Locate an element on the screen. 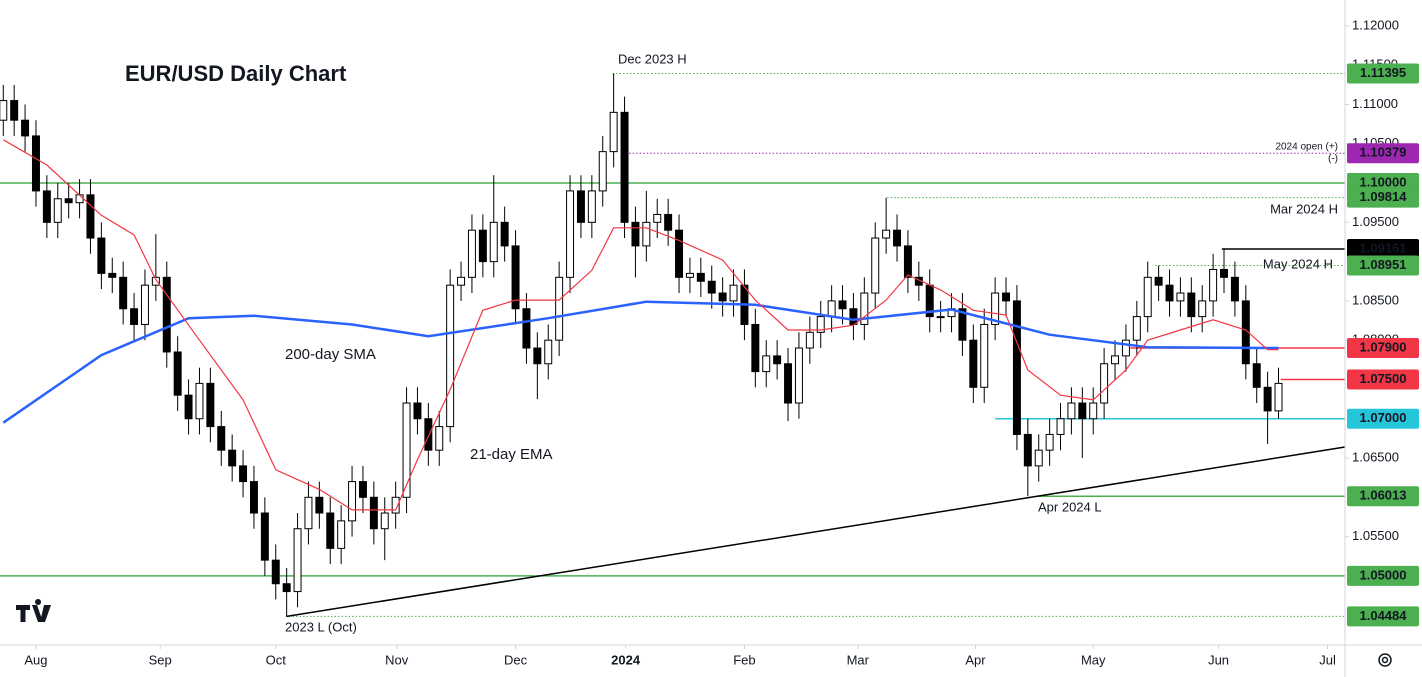 Image resolution: width=1422 pixels, height=677 pixels. chart-title: EUR/USD Daily Chart is located at coordinates (236, 73).